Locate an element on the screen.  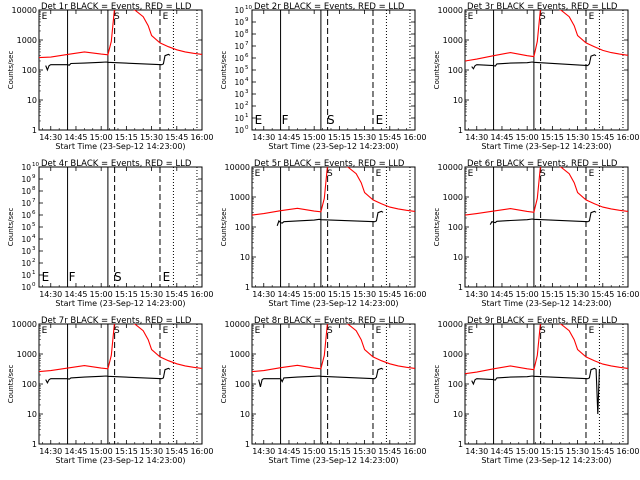
panel-title: Det 8r BLACK = Events, RED = LLD is located at coordinates (329, 321).